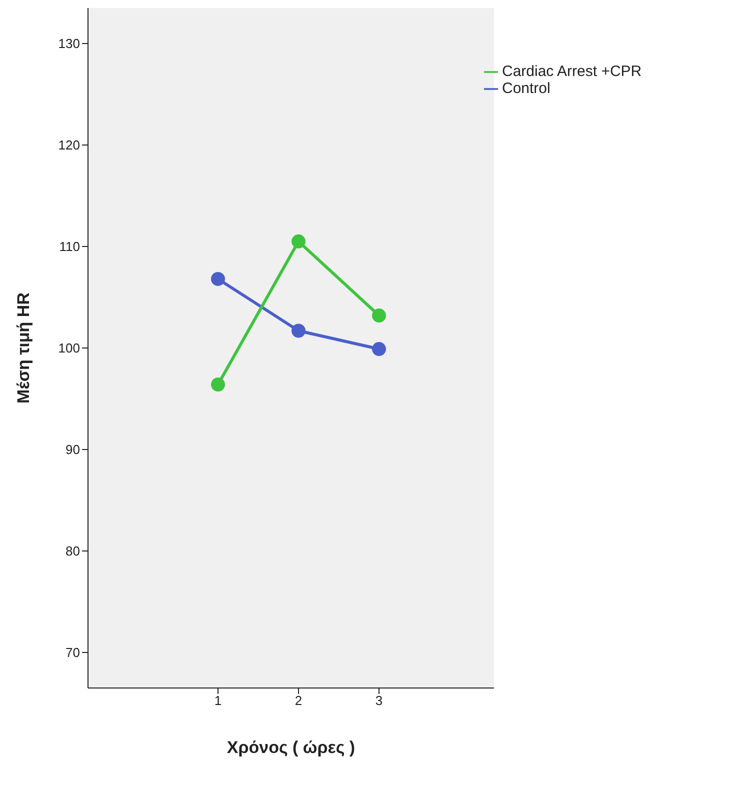 The height and width of the screenshot is (787, 734). What do you see at coordinates (73, 450) in the screenshot?
I see `y-tick-label: 90` at bounding box center [73, 450].